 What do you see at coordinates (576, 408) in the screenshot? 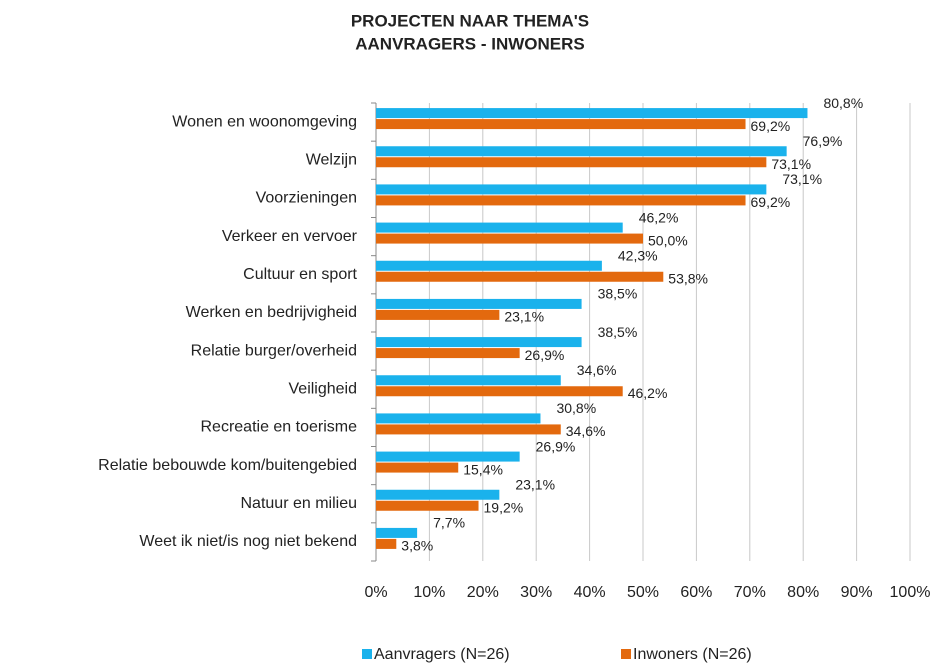
I see `value-label: 30,8%` at bounding box center [576, 408].